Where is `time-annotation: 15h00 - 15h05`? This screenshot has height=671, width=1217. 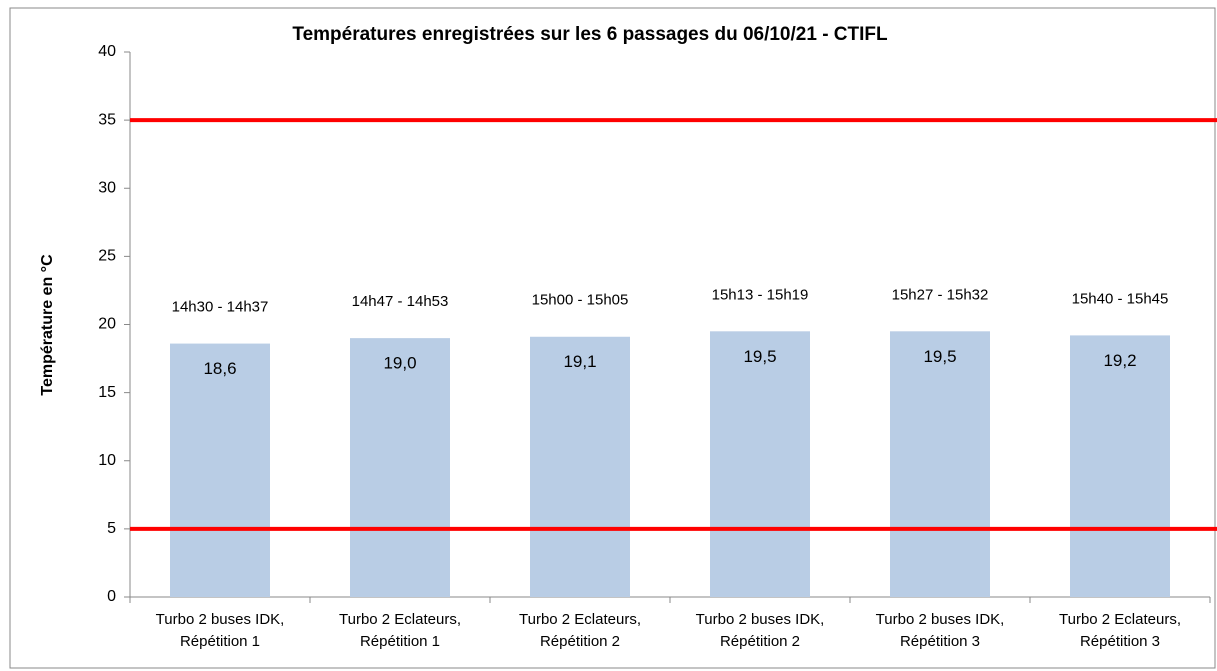
time-annotation: 15h00 - 15h05 is located at coordinates (580, 300).